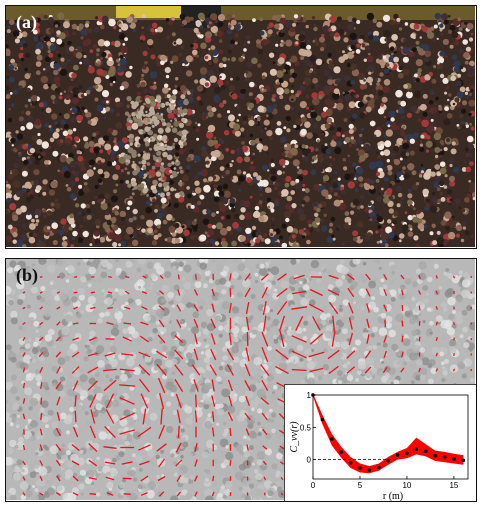 The height and width of the screenshot is (509, 483). I want to click on correlation-chart: C_vv(r) r (m) 0 5 10 15 0 0.5 1, so click(379, 446).